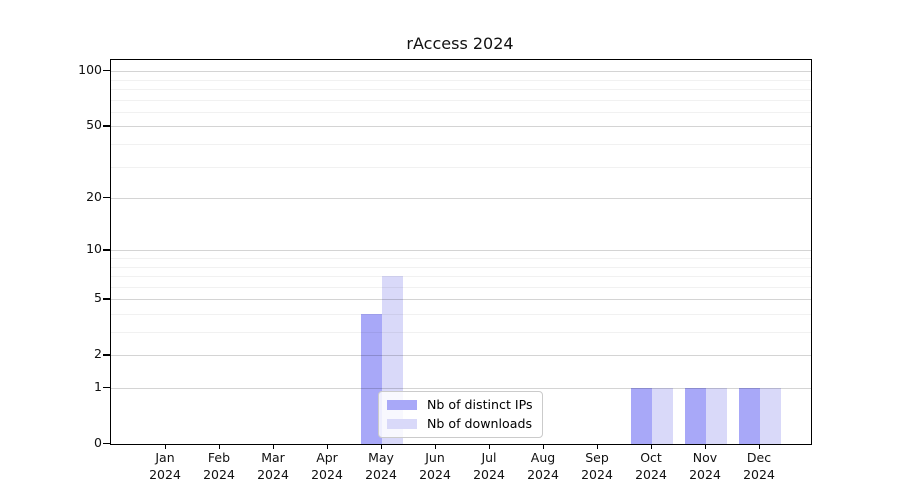  I want to click on legend-item: Nb of distinct IPs, so click(460, 404).